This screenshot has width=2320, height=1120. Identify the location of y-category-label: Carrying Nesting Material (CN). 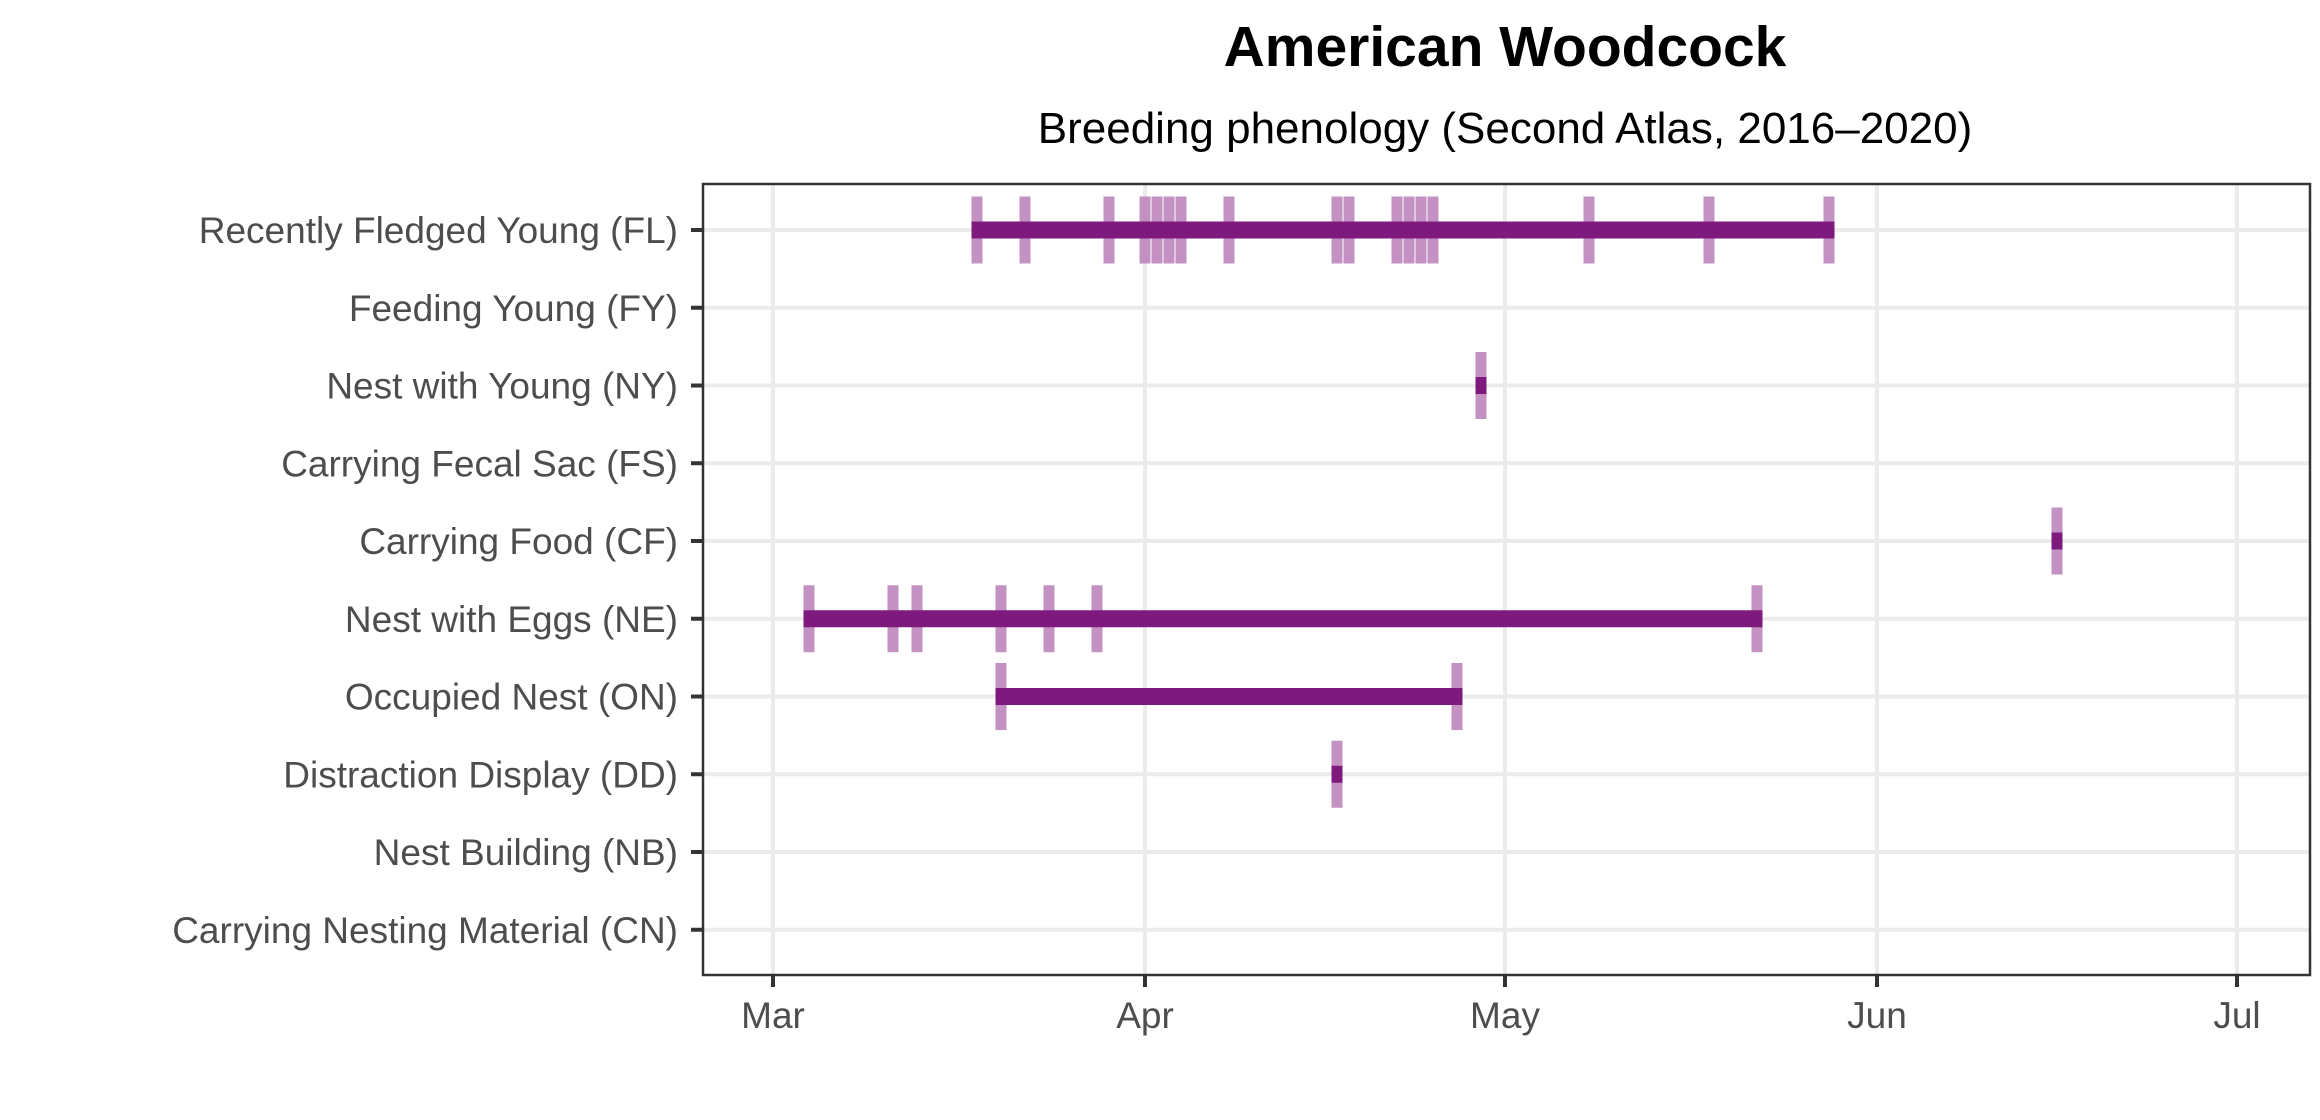
(425, 930).